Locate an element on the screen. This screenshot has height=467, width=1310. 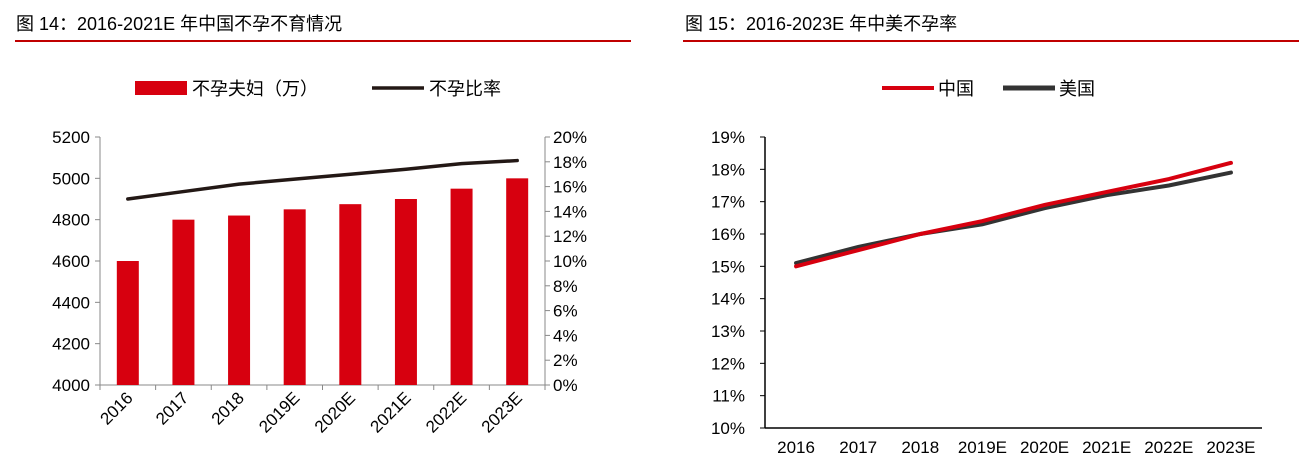
chart1-x-label: 2019E is located at coordinates (279, 412).